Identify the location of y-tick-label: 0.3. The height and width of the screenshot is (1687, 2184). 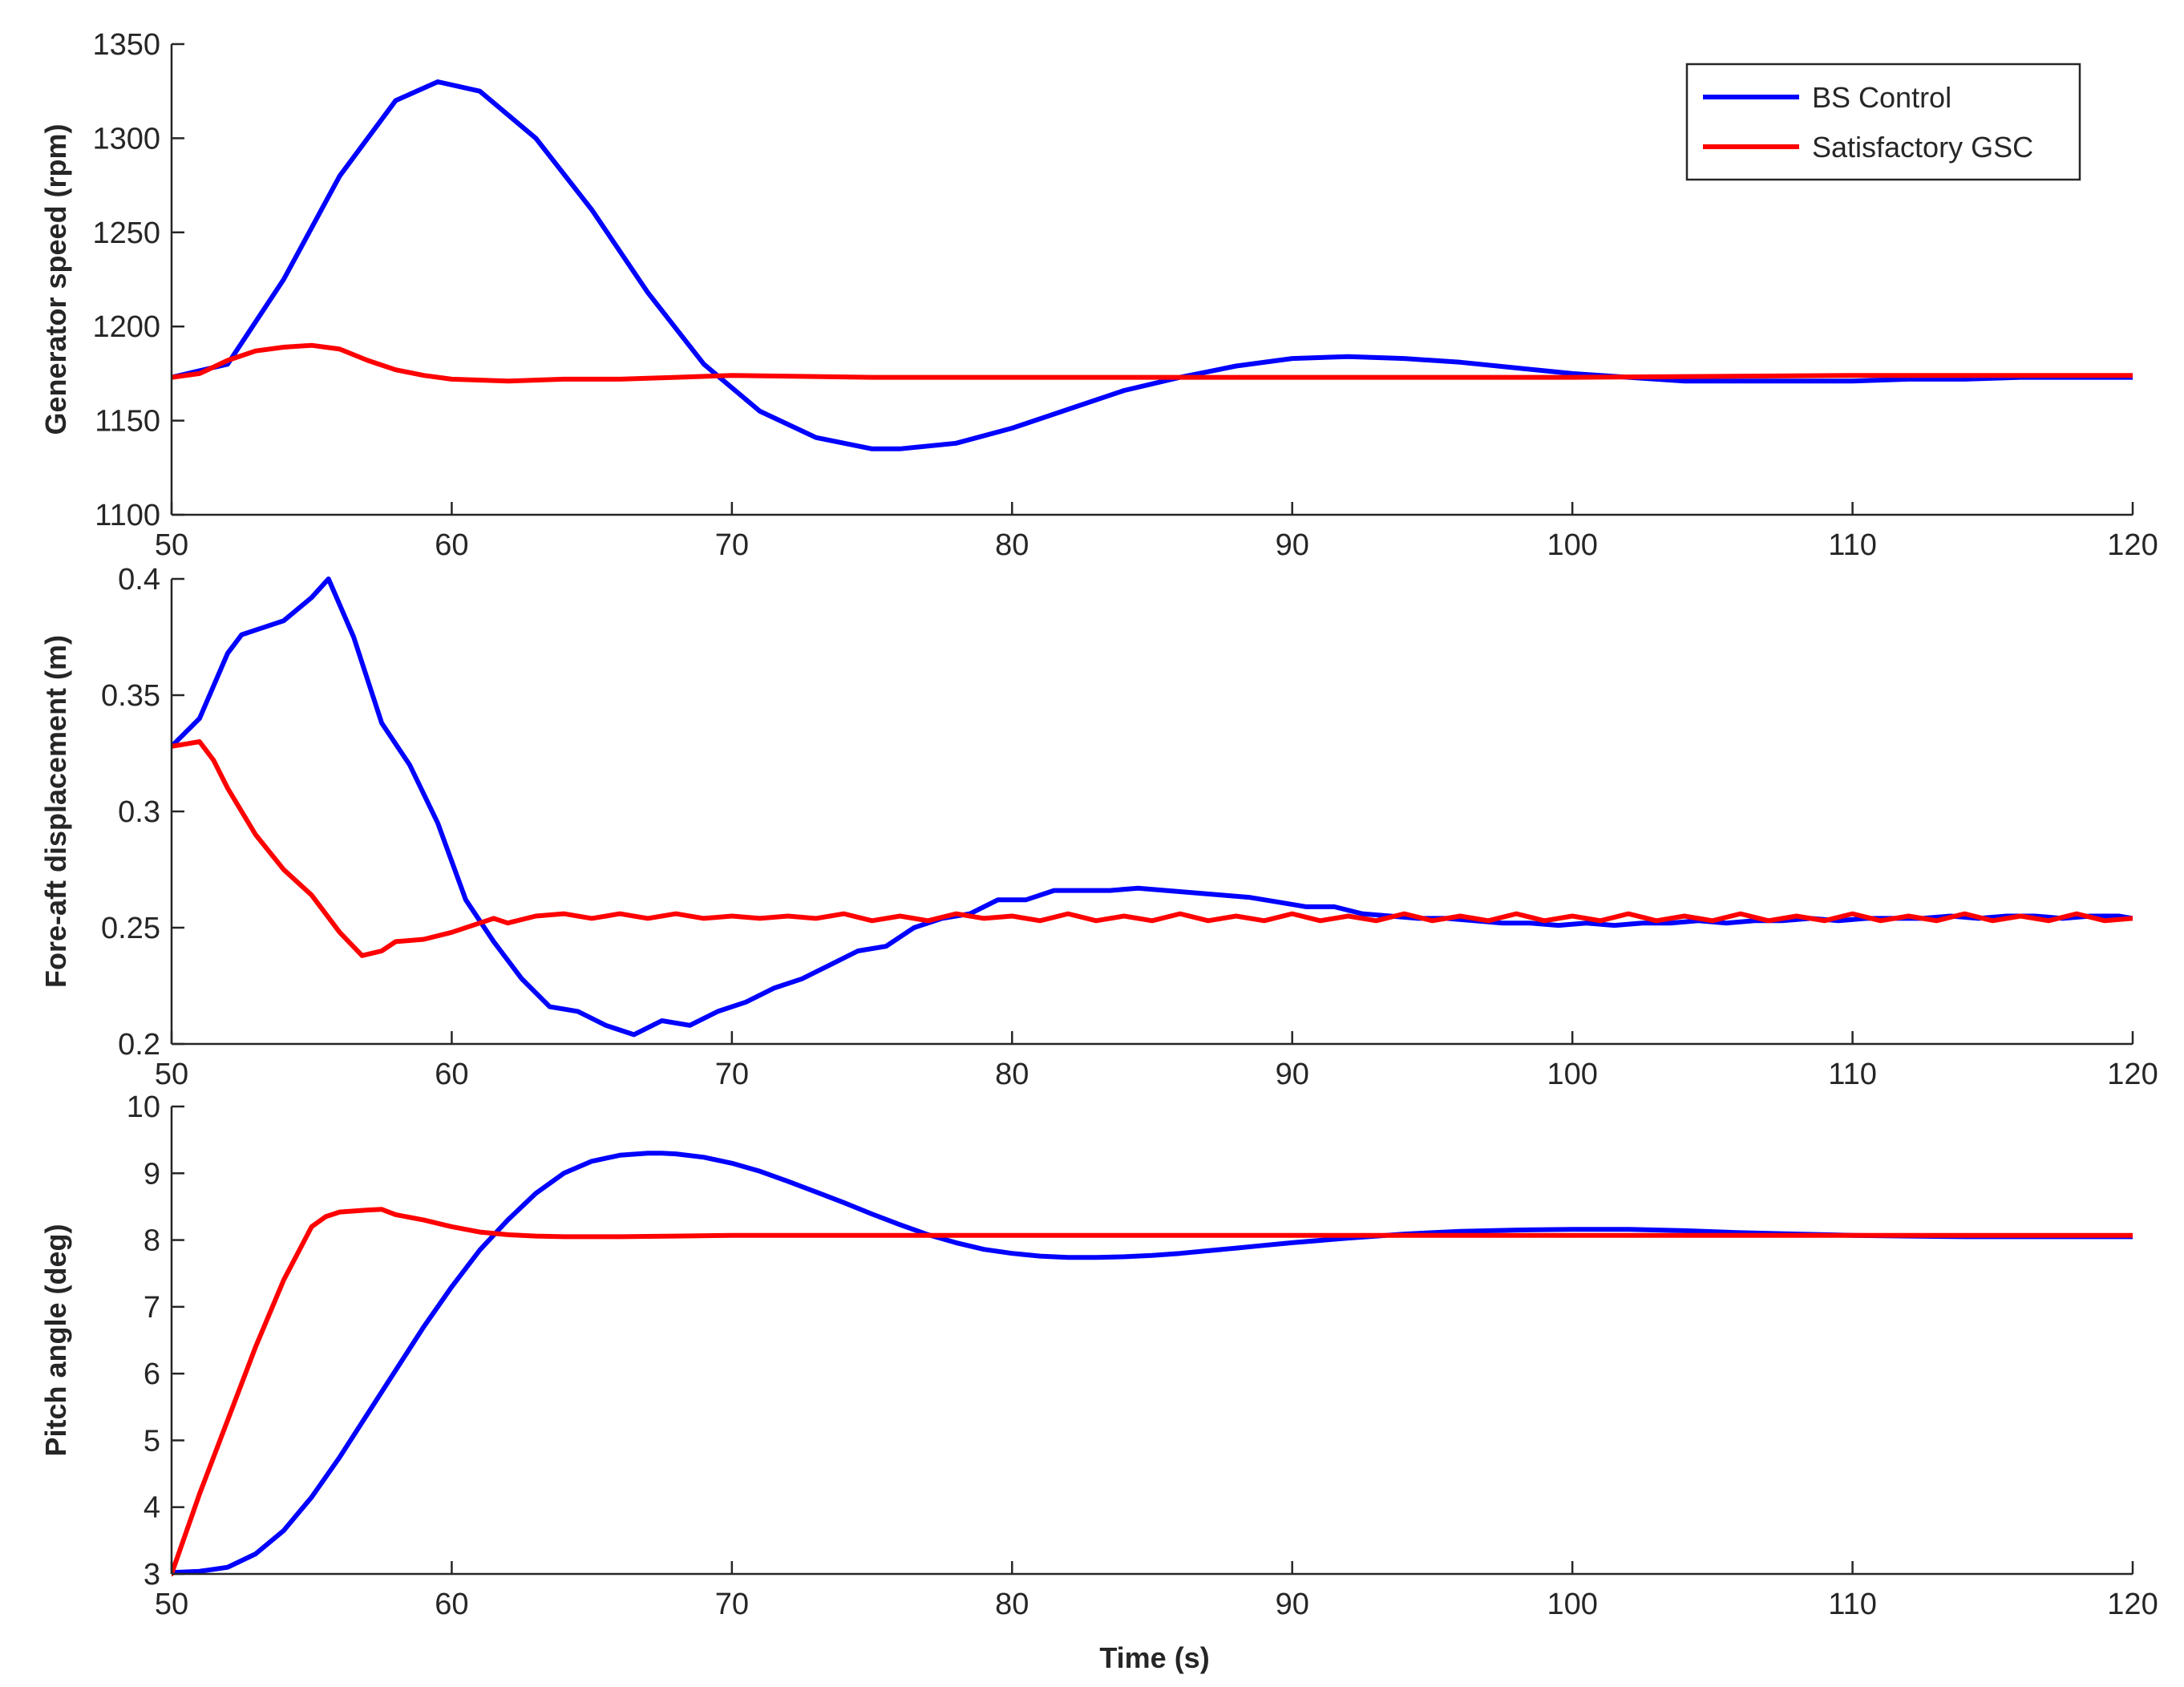
(139, 812).